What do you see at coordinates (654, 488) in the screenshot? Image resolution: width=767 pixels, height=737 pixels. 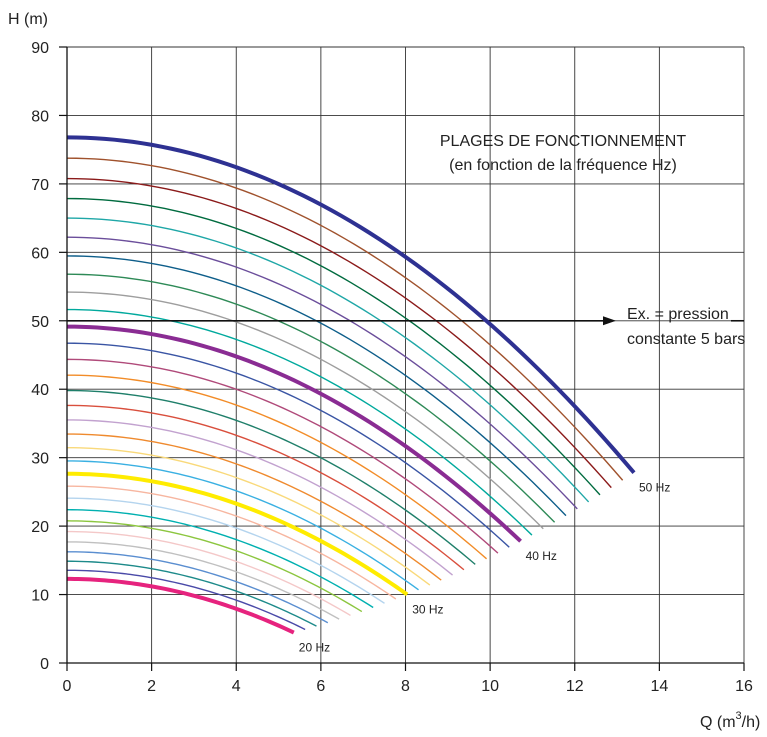 I see `curve-label-50hz: 50 Hz` at bounding box center [654, 488].